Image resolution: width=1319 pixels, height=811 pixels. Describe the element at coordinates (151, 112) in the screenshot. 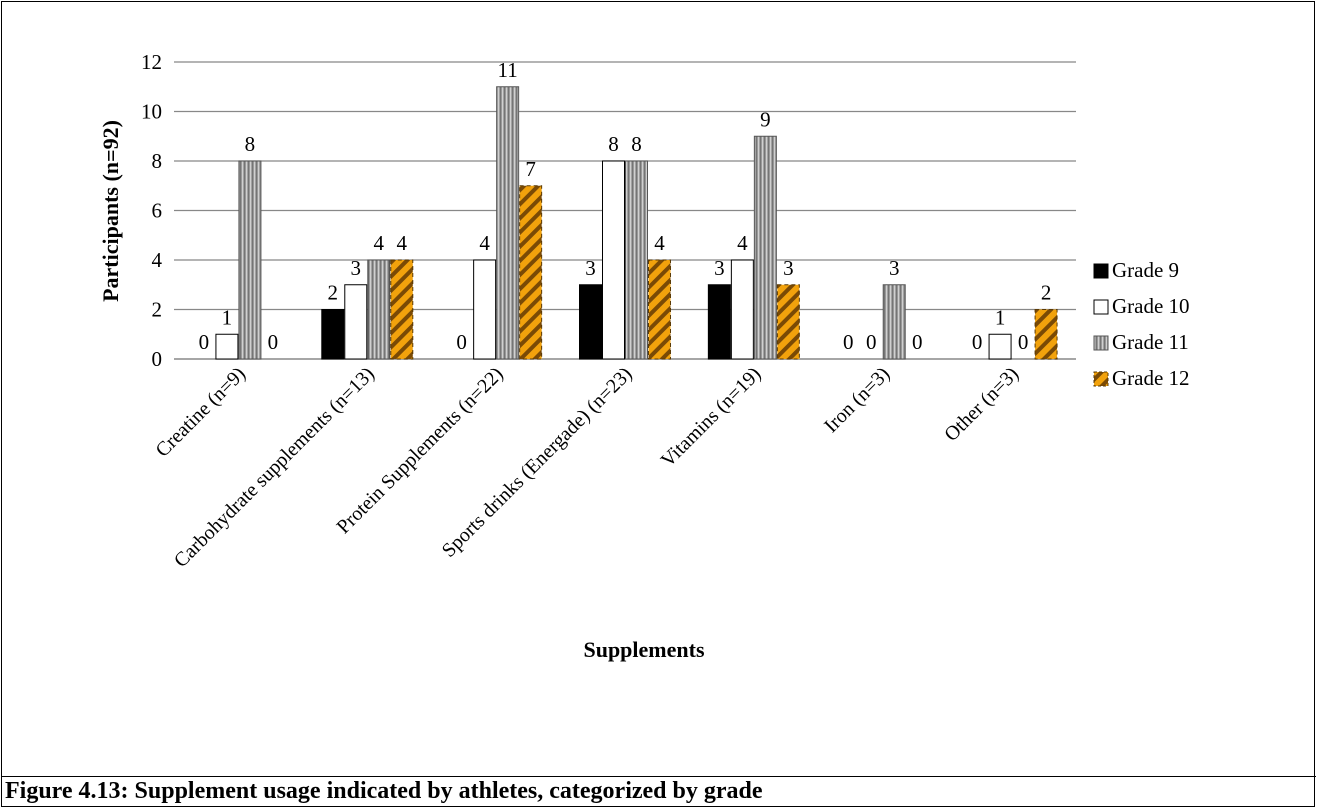

I see `y-tick-label: 10` at that location.